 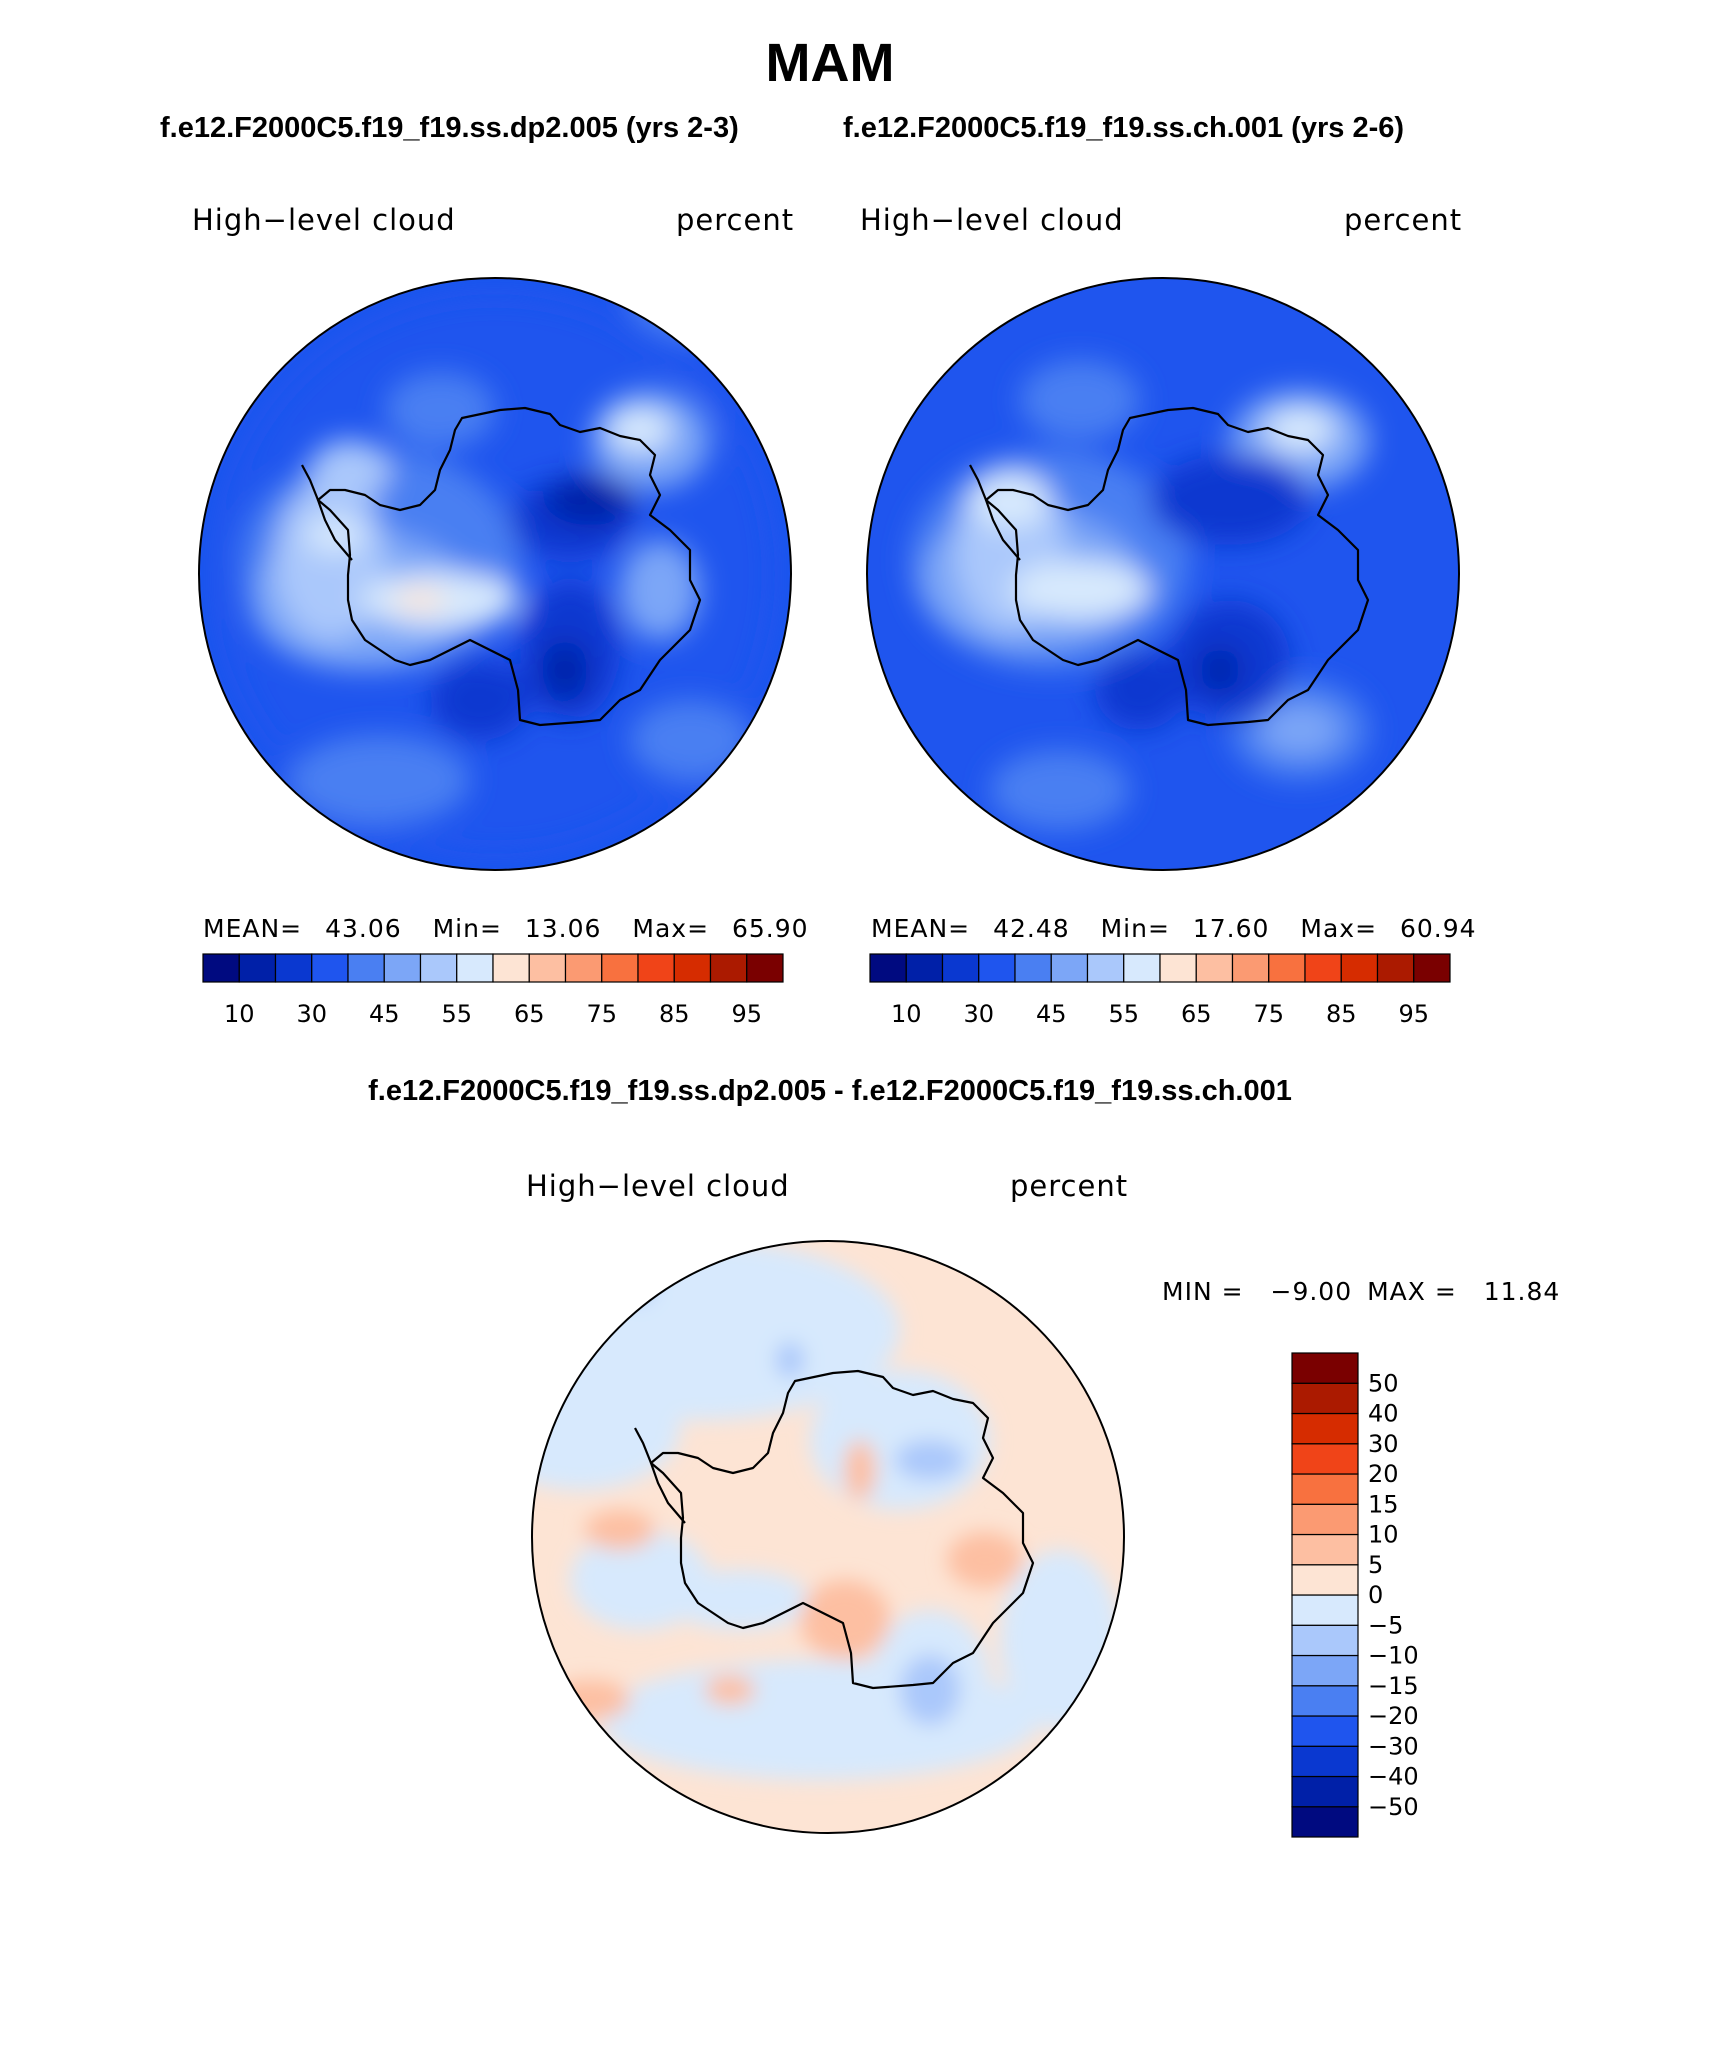 What do you see at coordinates (1412, 1291) in the screenshot?
I see `panel3-max-label: MAX =` at bounding box center [1412, 1291].